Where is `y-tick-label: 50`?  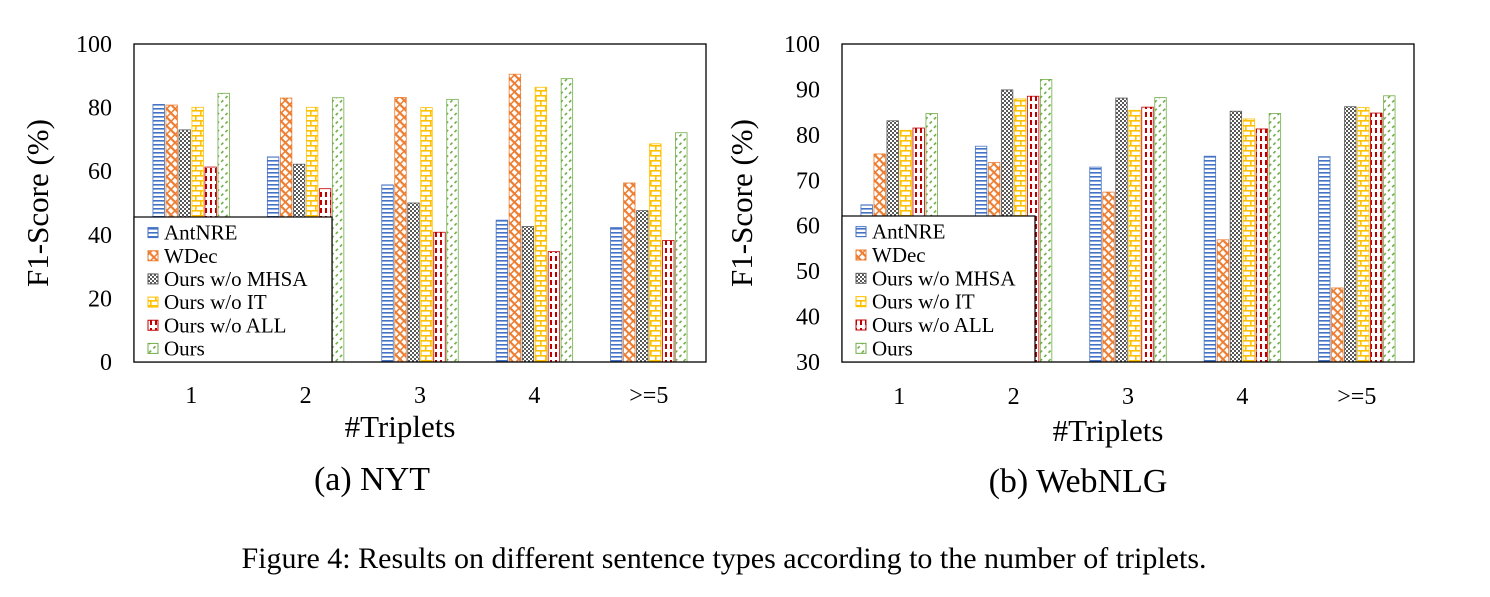 y-tick-label: 50 is located at coordinates (808, 272).